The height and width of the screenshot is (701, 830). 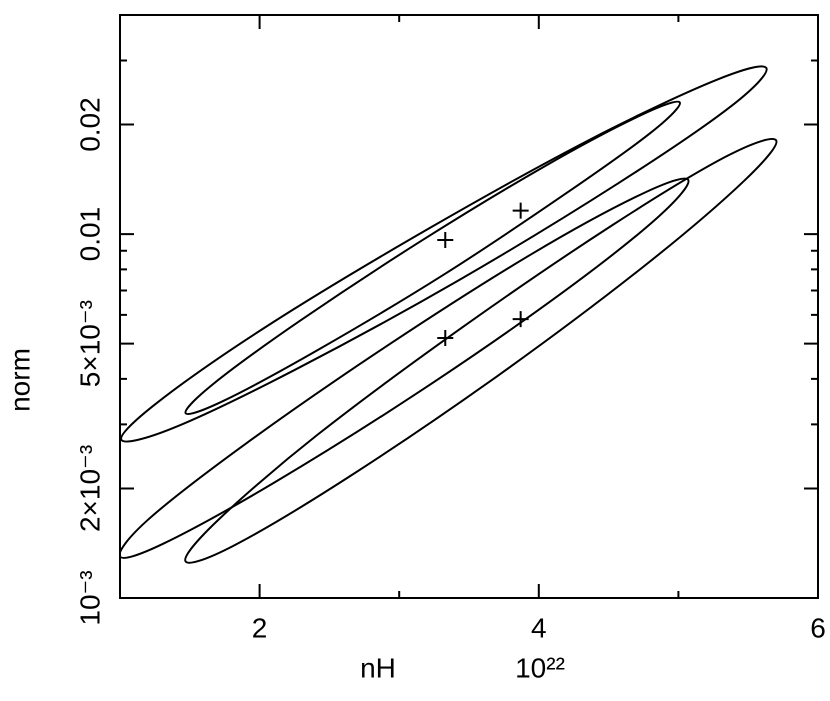 What do you see at coordinates (89, 597) in the screenshot?
I see `y-tick-label: 10⁻³` at bounding box center [89, 597].